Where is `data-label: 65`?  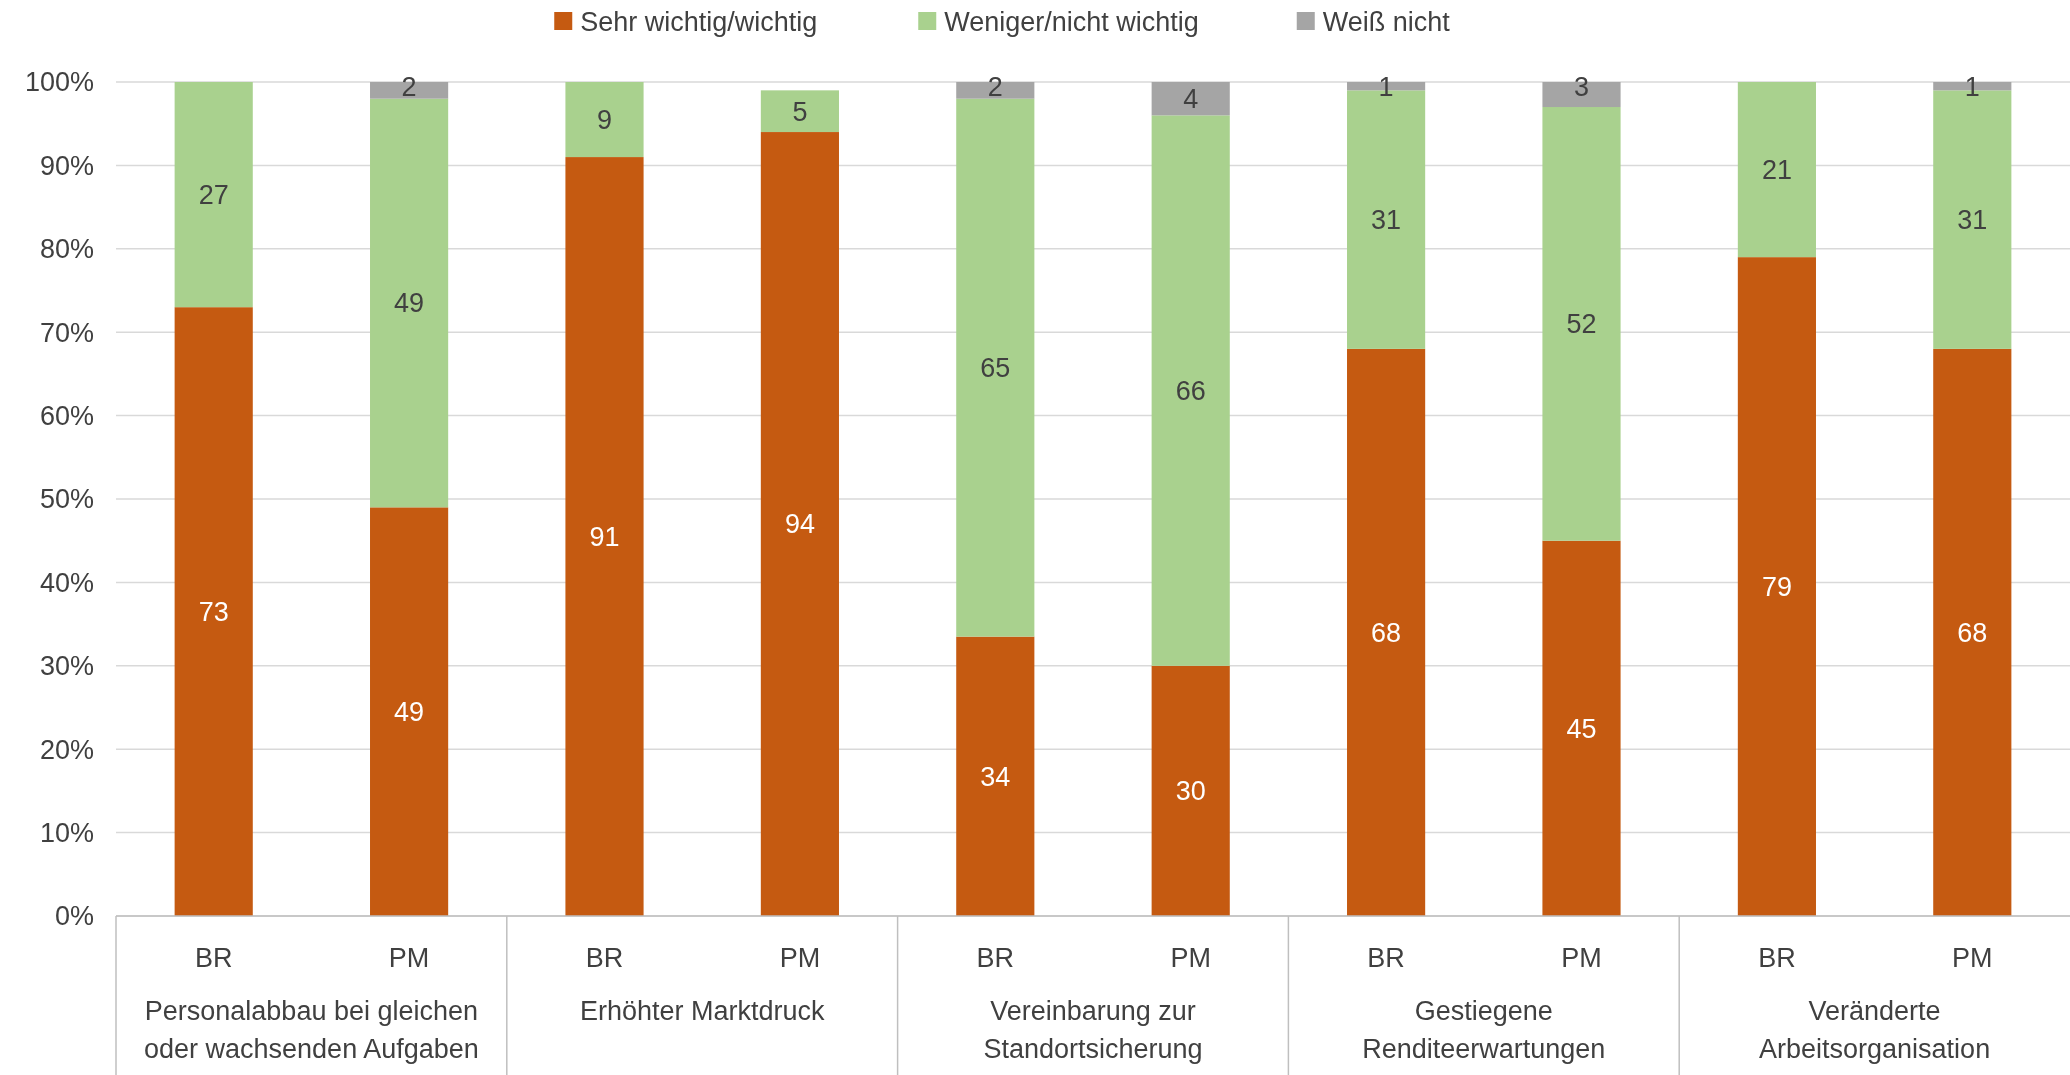
data-label: 65 is located at coordinates (995, 368).